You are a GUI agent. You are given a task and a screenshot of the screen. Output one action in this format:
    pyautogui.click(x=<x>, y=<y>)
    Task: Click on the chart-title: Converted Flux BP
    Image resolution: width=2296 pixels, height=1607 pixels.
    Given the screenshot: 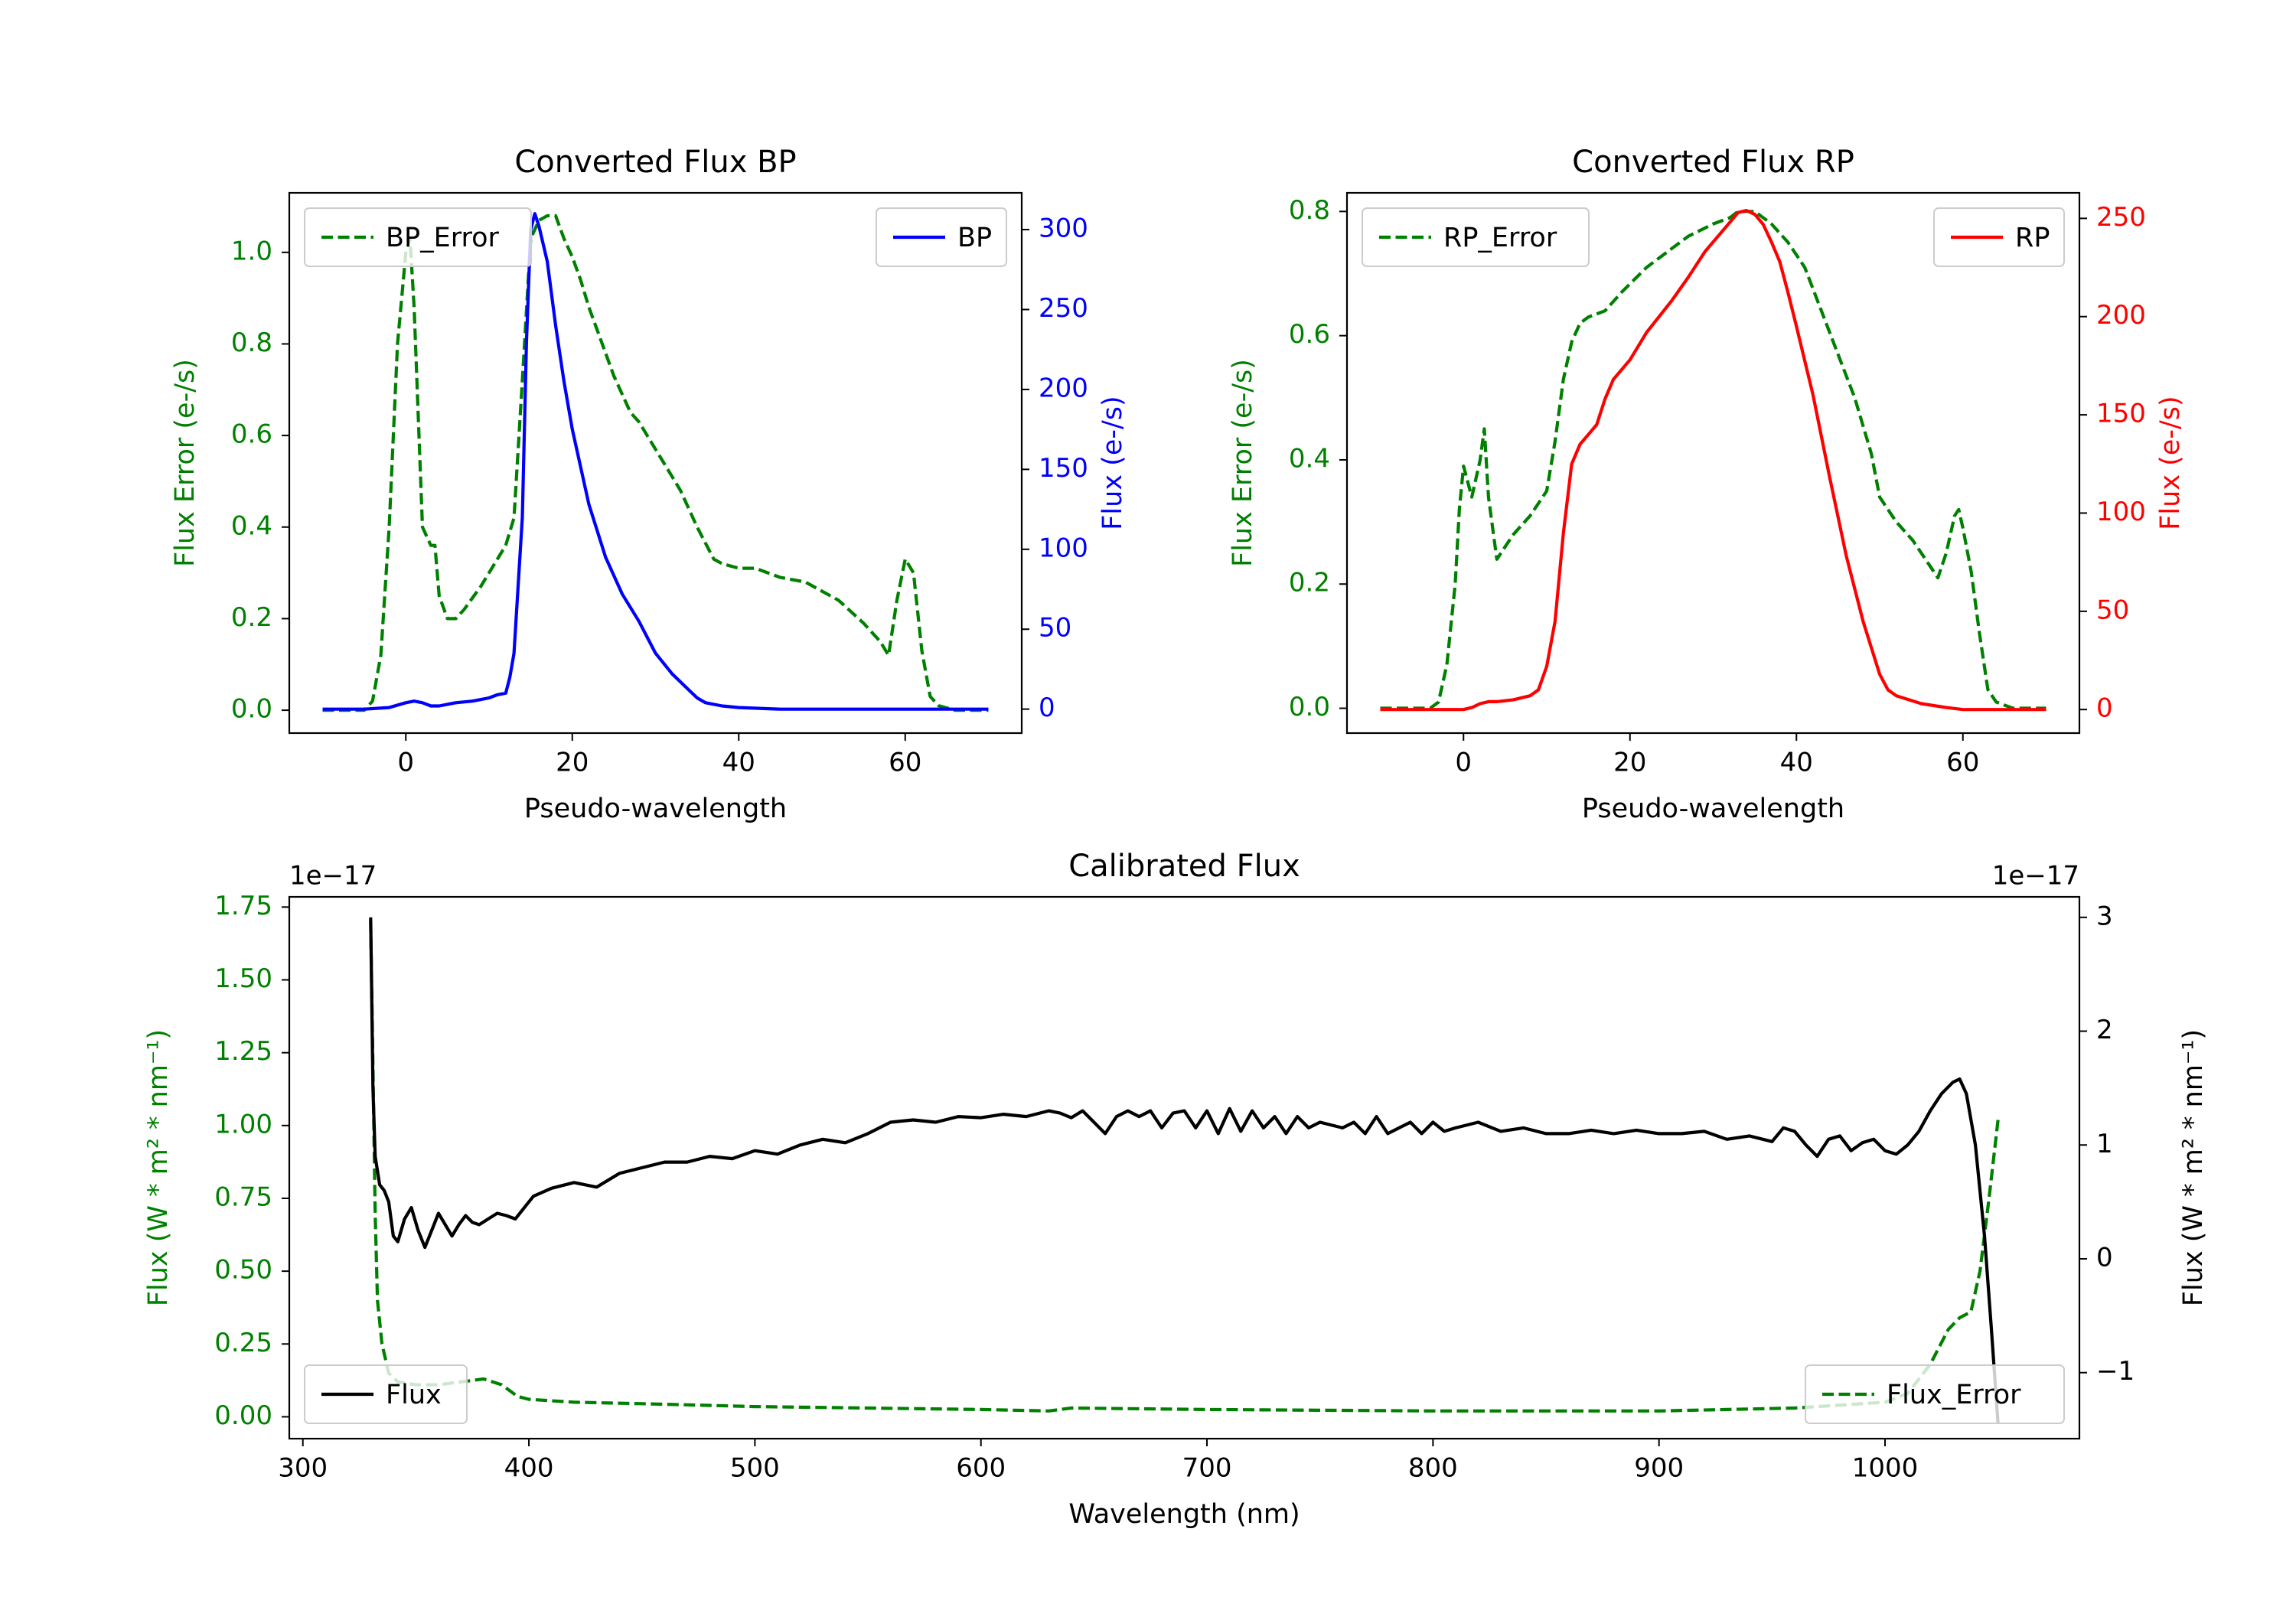 What is the action you would take?
    pyautogui.click(x=655, y=162)
    